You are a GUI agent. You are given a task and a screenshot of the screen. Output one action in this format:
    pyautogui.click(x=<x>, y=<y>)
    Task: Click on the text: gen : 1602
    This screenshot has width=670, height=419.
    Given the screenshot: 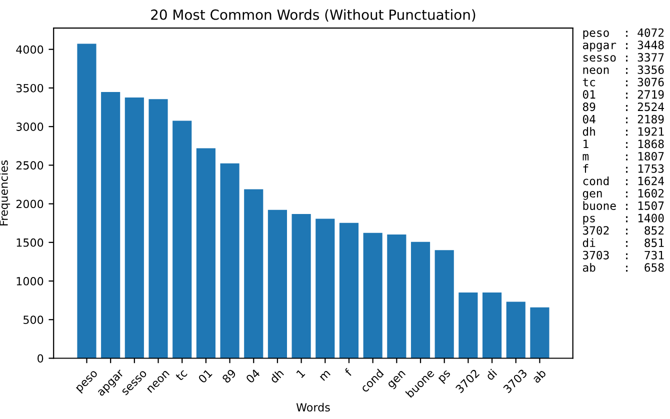 What is the action you would take?
    pyautogui.click(x=623, y=194)
    